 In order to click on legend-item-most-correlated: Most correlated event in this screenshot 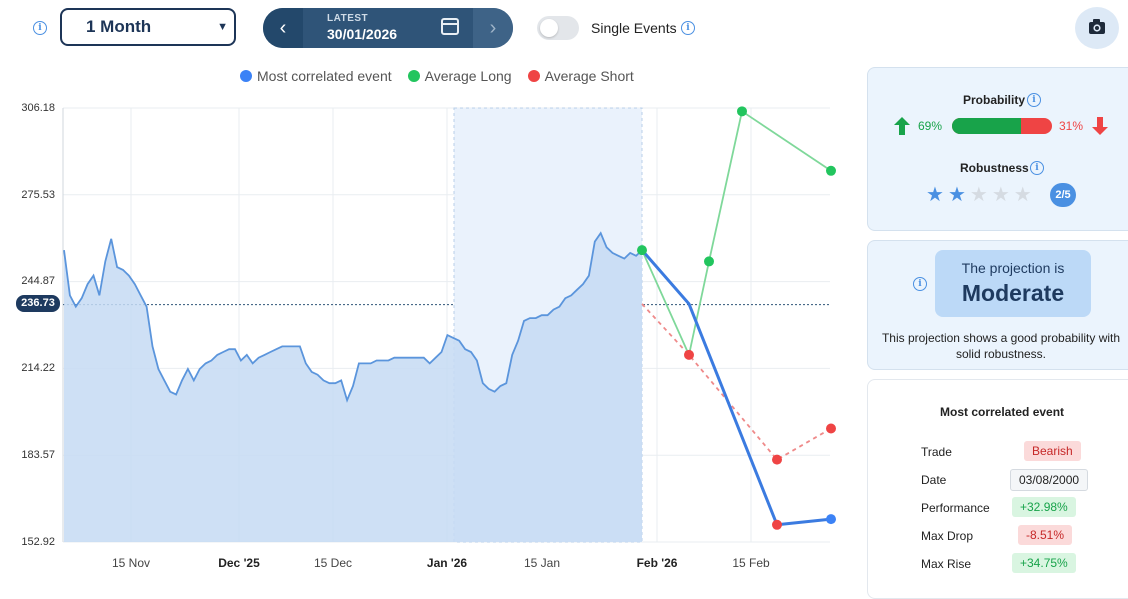, I will do `click(316, 76)`.